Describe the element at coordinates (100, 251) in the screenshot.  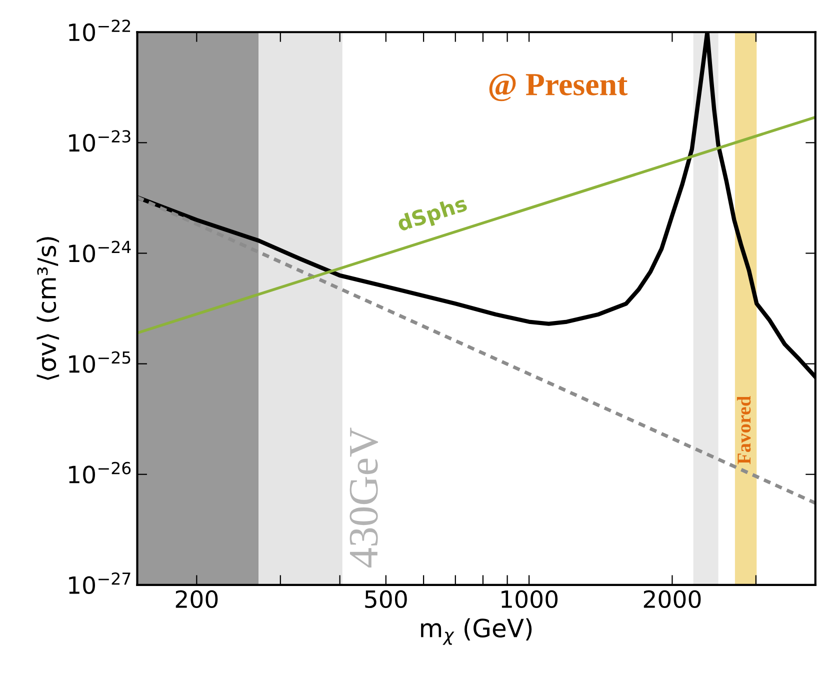
I see `y-tick-label: 10$^{−24}$` at that location.